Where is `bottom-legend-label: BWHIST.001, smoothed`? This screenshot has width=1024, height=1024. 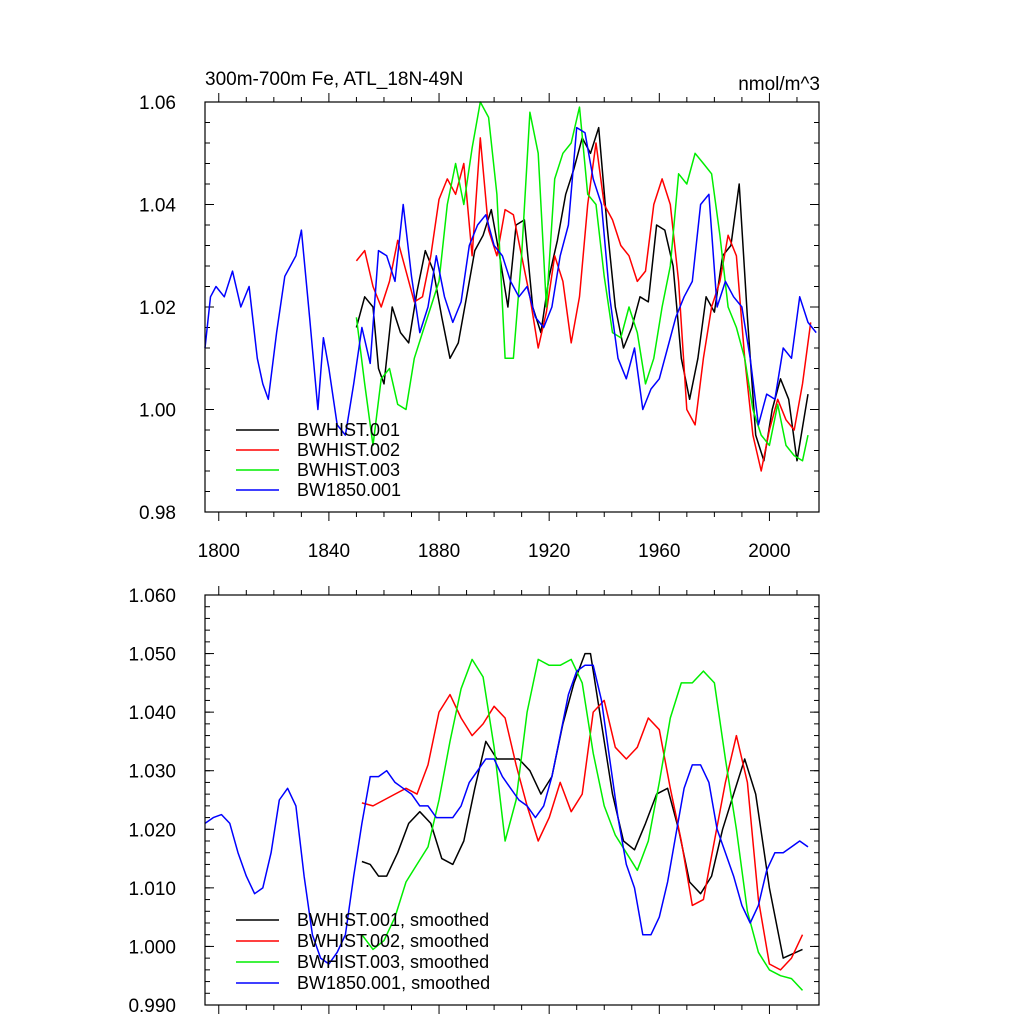
bottom-legend-label: BWHIST.001, smoothed is located at coordinates (393, 920).